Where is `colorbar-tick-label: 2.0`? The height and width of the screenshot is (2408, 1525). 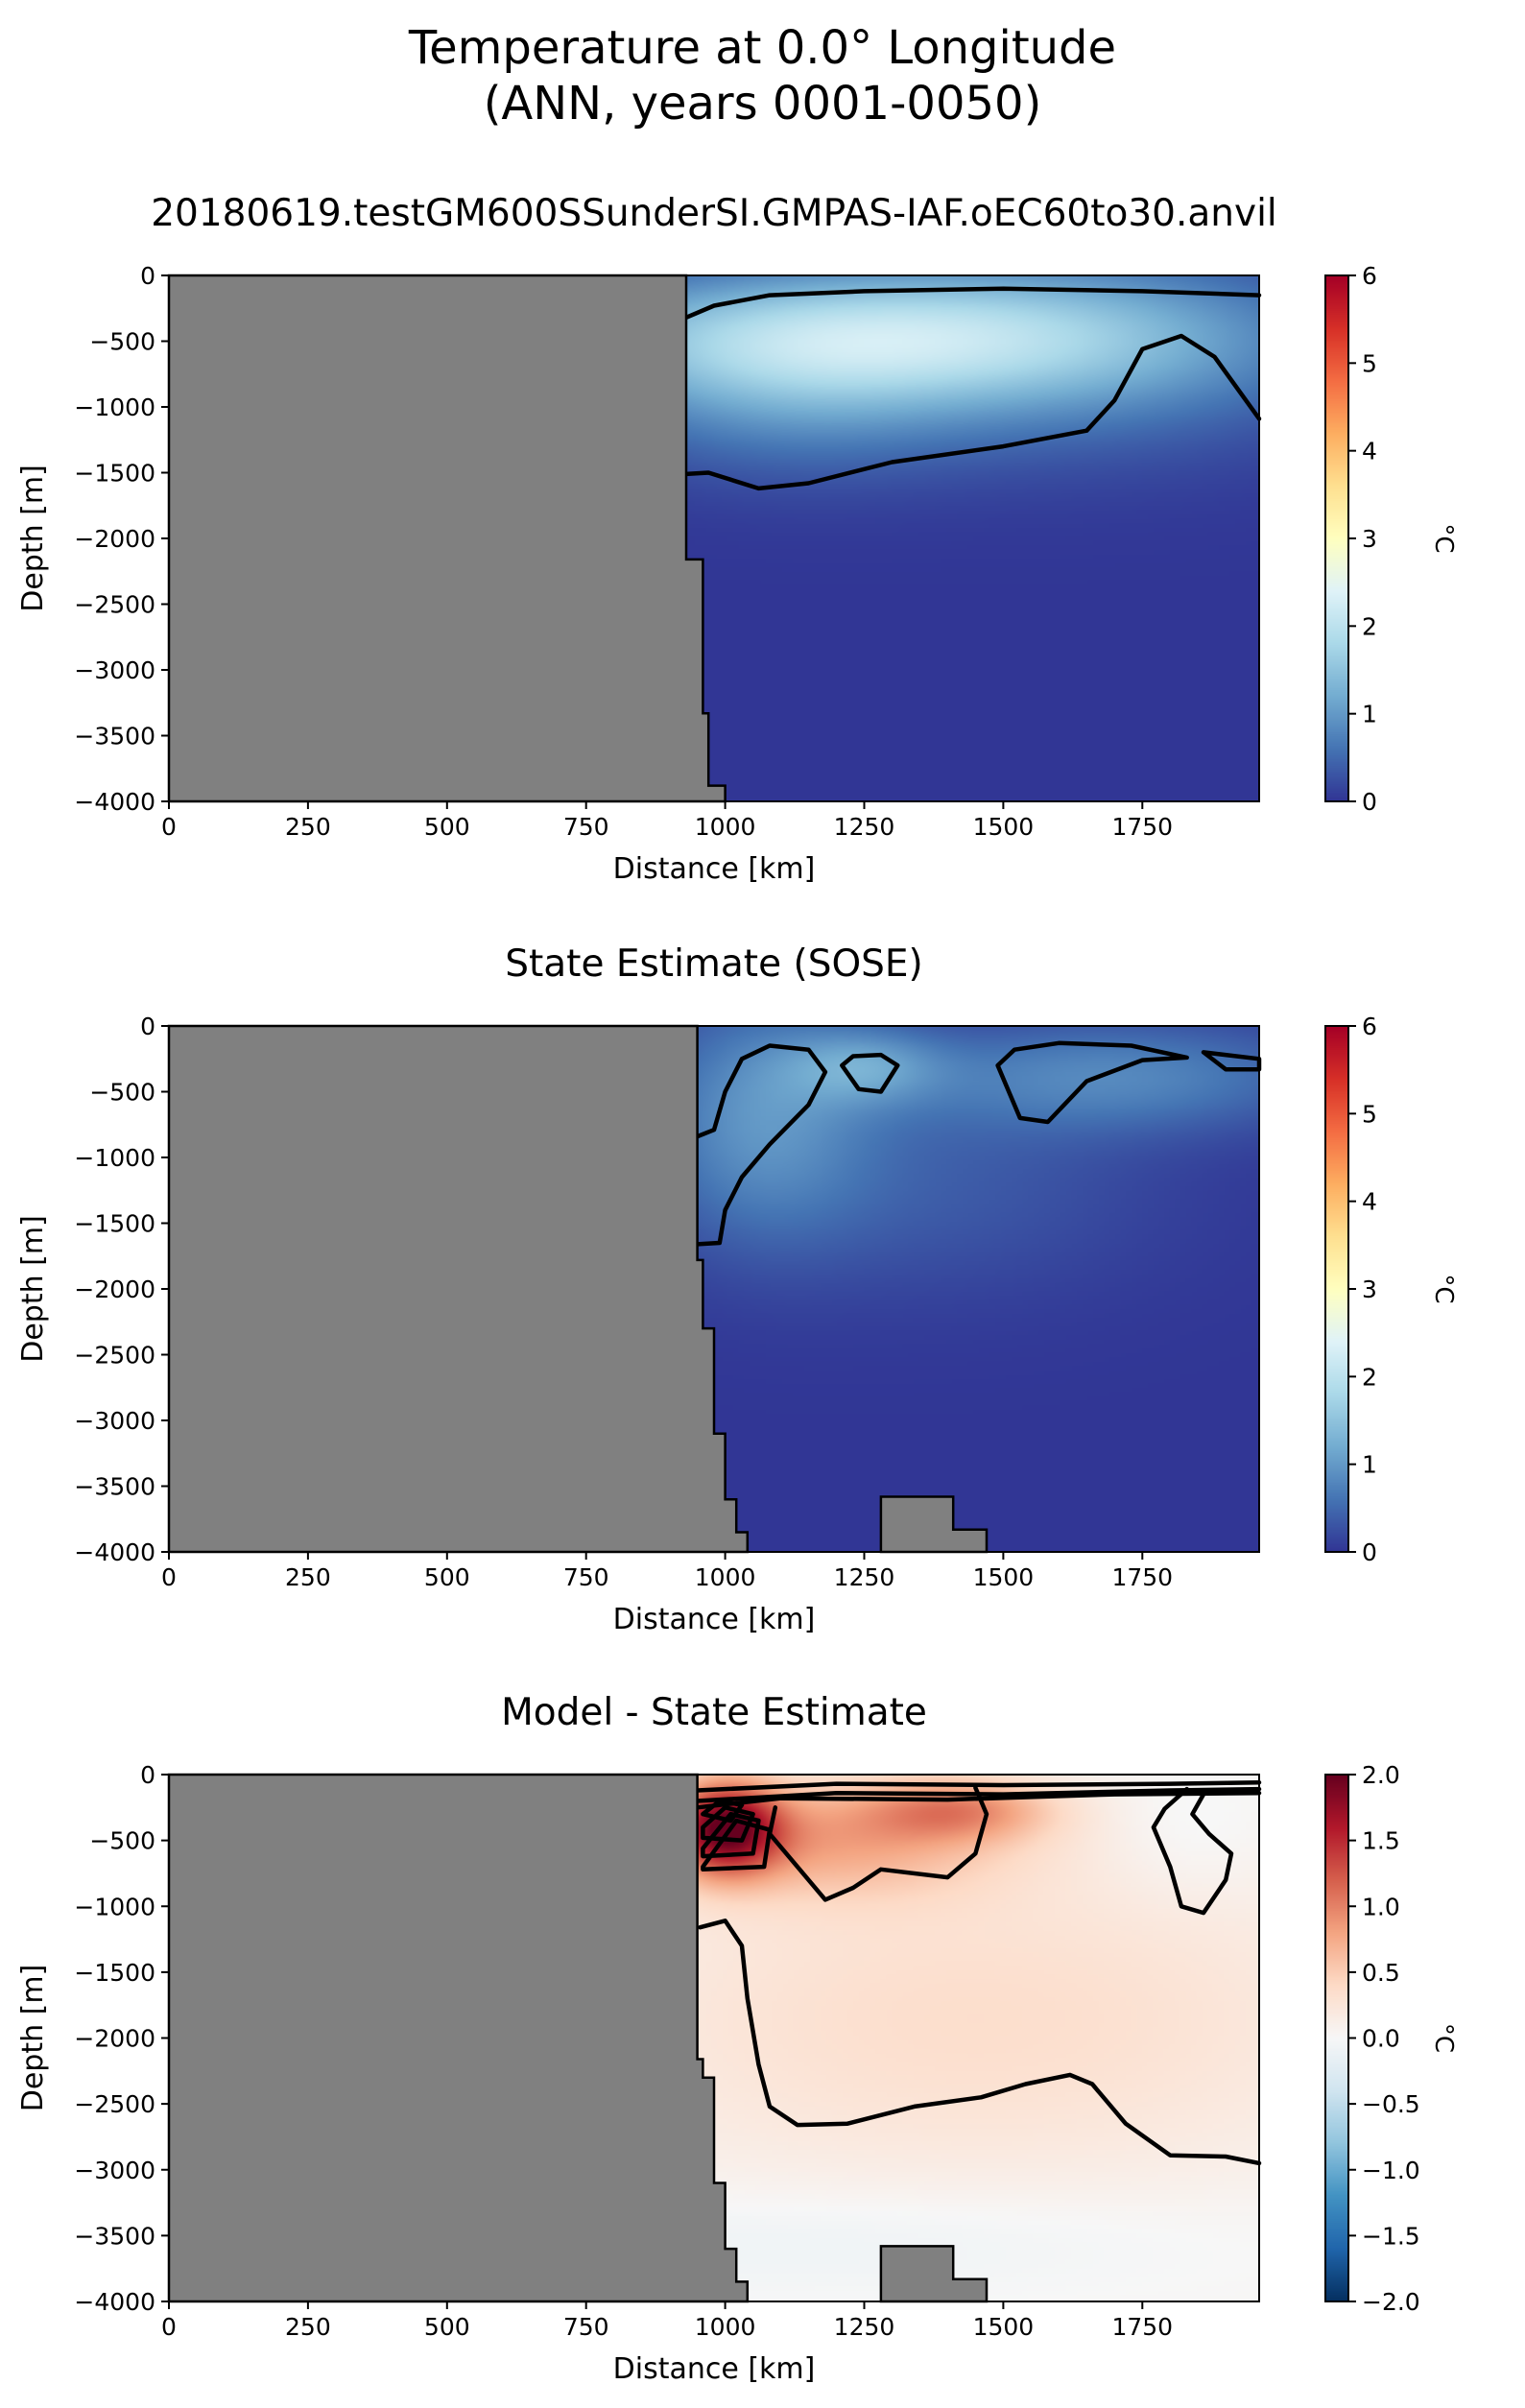 colorbar-tick-label: 2.0 is located at coordinates (1381, 1775).